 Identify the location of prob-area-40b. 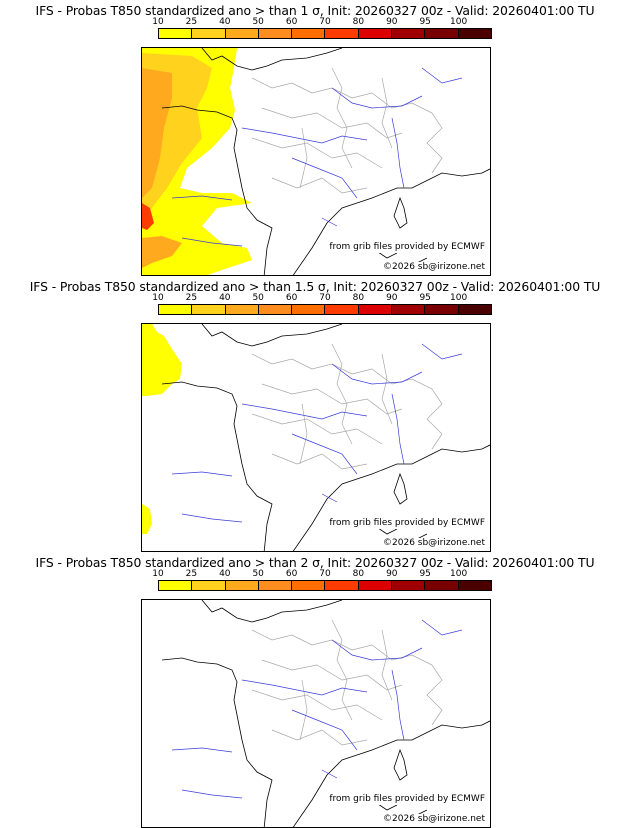
(162, 252).